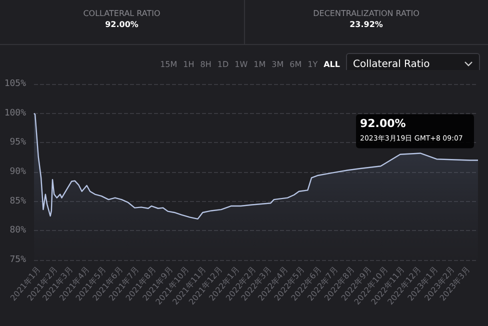 The image size is (488, 326). Describe the element at coordinates (18, 260) in the screenshot. I see `y-tick-label: 75%` at that location.